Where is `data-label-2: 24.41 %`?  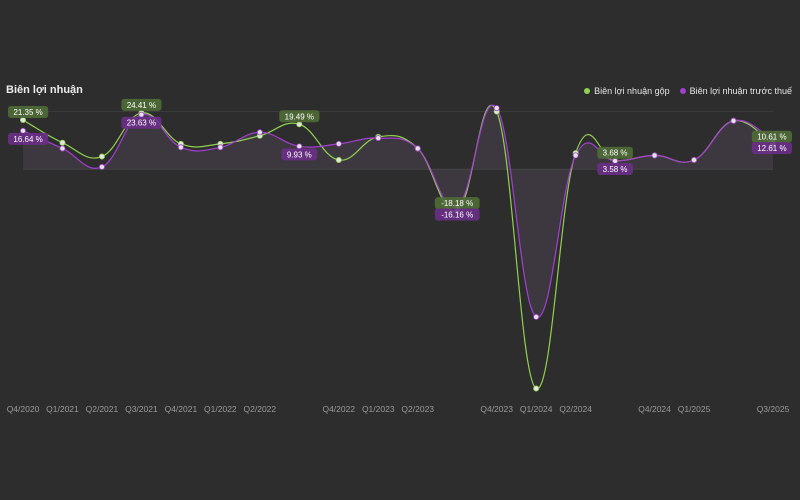
data-label-2: 24.41 % is located at coordinates (141, 104).